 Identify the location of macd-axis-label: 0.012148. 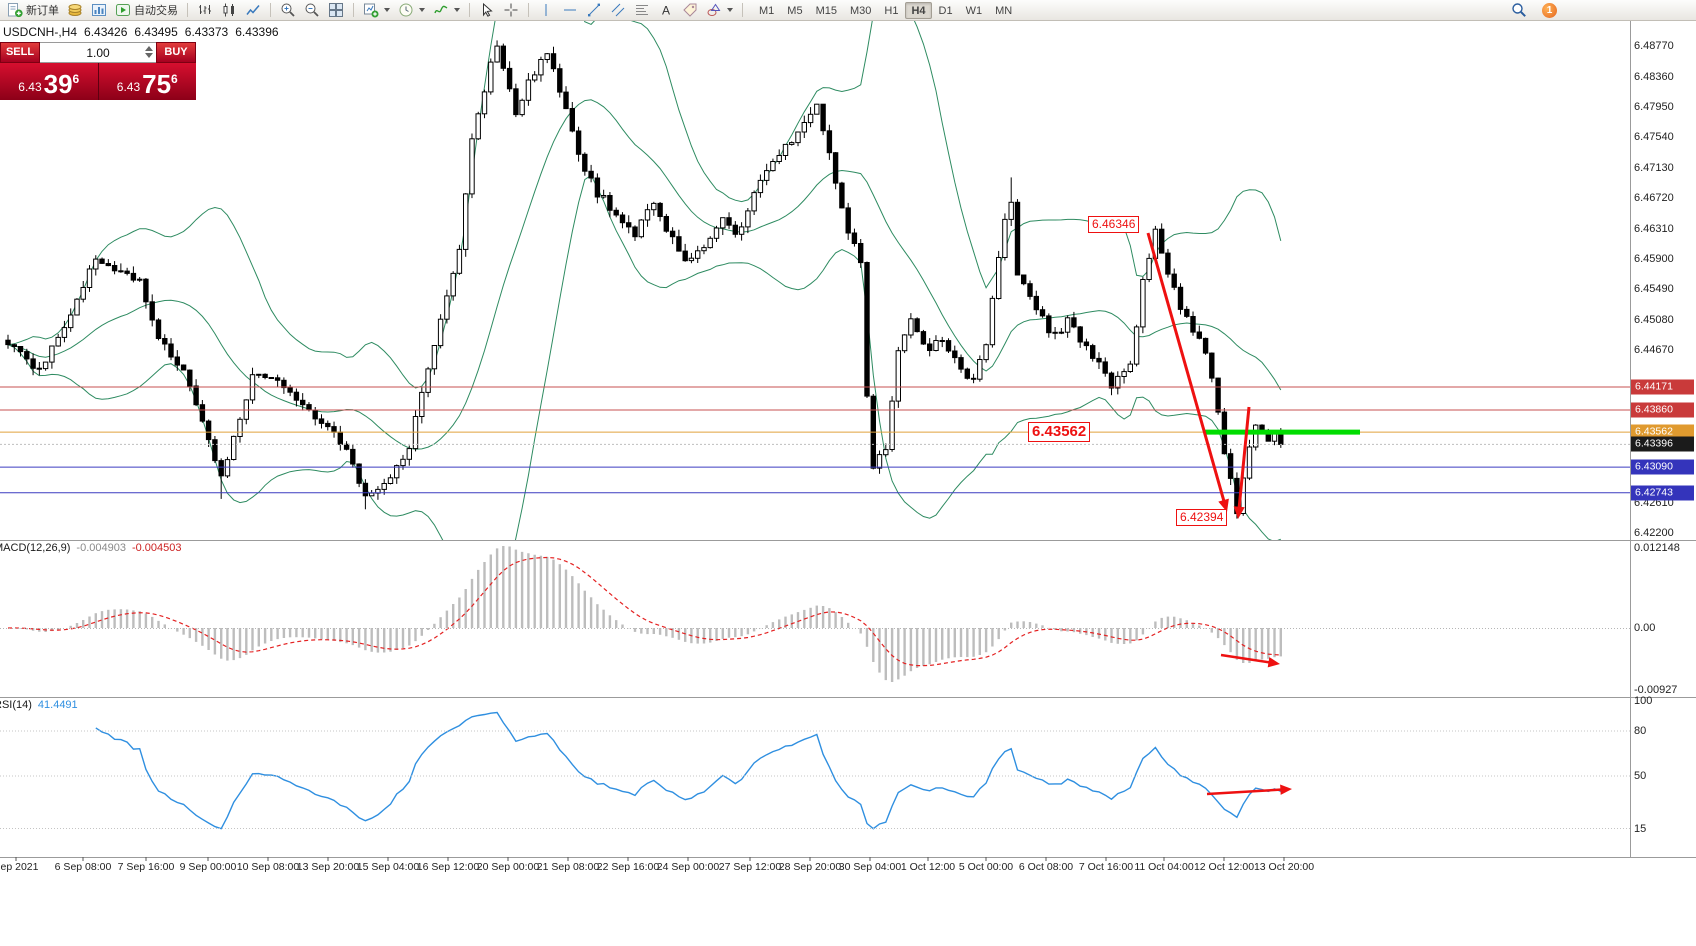
(1657, 548).